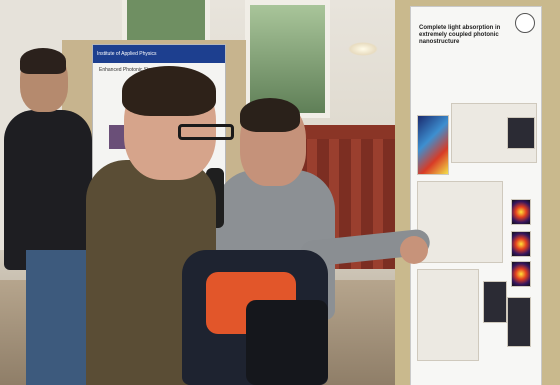 The width and height of the screenshot is (560, 385). Describe the element at coordinates (159, 54) in the screenshot. I see `poster-left-header: Institute of Applied Physics` at that location.